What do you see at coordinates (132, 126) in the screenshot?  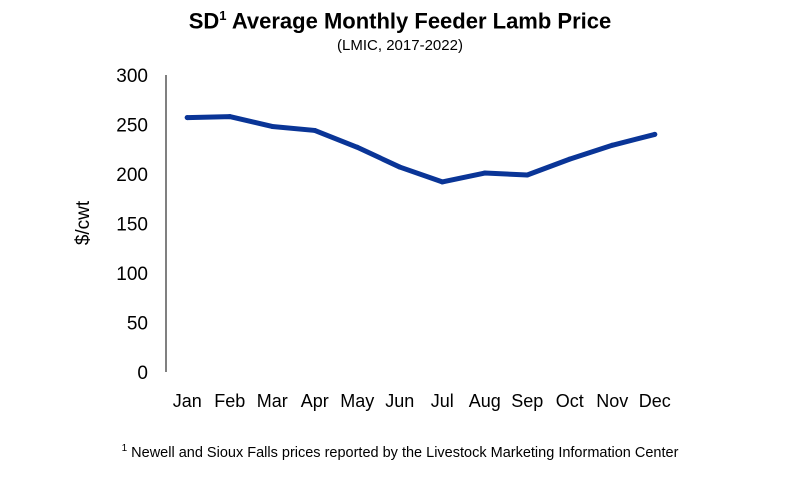 I see `y-tick-label: 250` at bounding box center [132, 126].